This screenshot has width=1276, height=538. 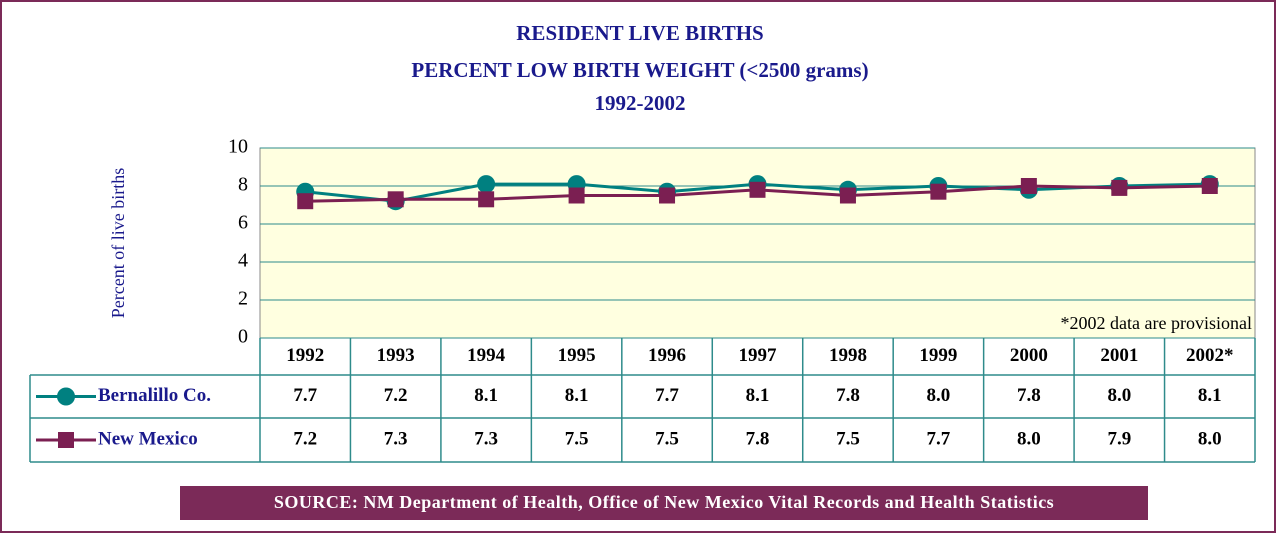 I want to click on x-tick-label: 1998, so click(x=848, y=355).